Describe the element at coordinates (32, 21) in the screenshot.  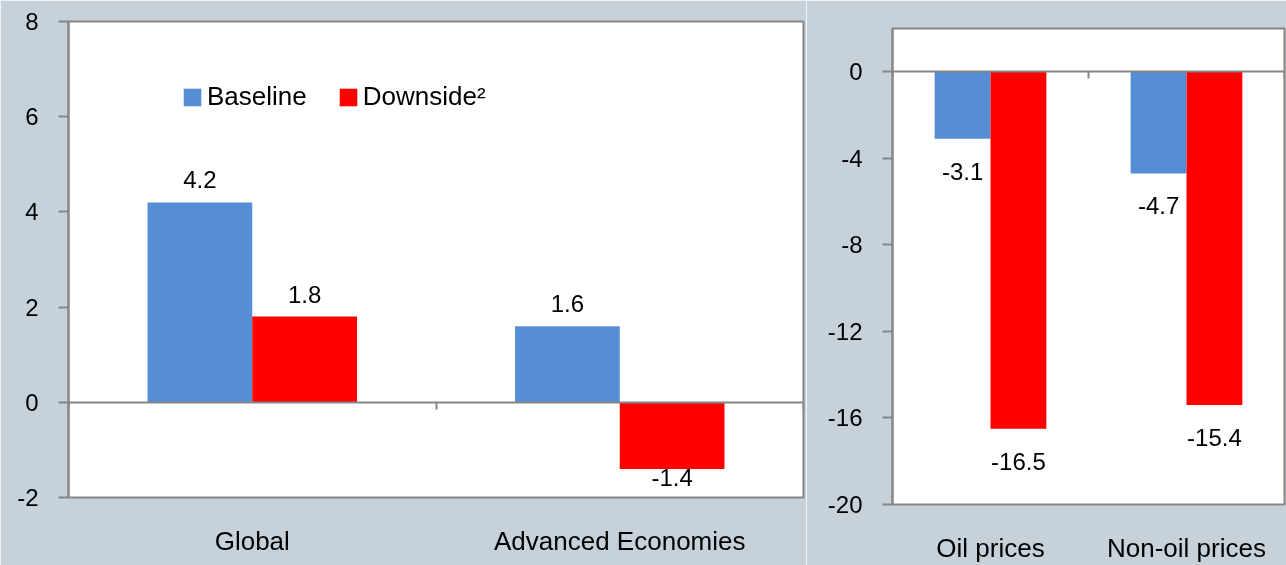
I see `y-tick-label: 8` at that location.